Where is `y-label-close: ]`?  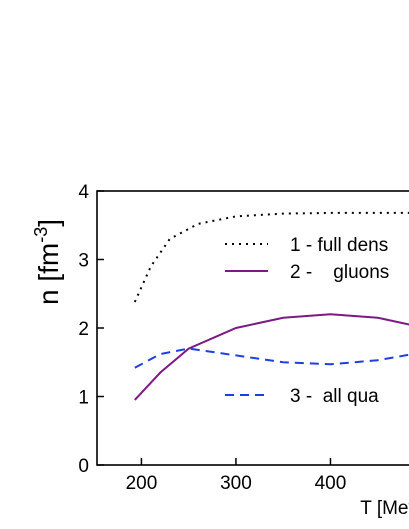 y-label-close: ] is located at coordinates (48, 223).